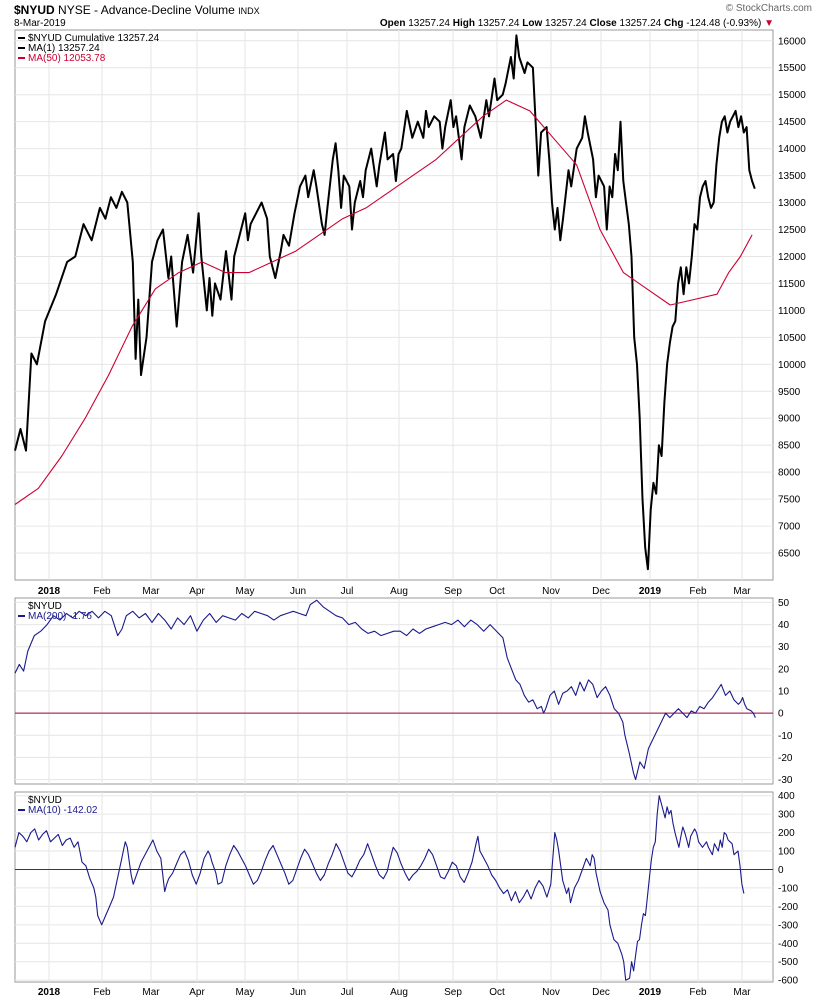 The width and height of the screenshot is (820, 1005). Describe the element at coordinates (792, 365) in the screenshot. I see `y-tick-label: 10000` at that location.